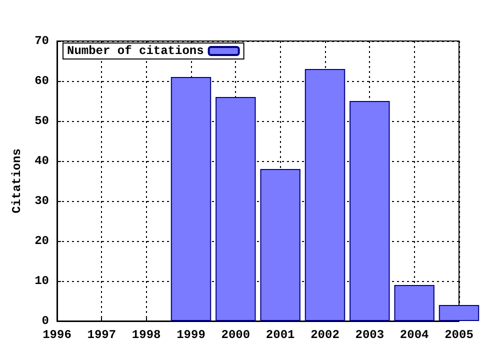  I want to click on x-tick-label: 1998, so click(146, 335).